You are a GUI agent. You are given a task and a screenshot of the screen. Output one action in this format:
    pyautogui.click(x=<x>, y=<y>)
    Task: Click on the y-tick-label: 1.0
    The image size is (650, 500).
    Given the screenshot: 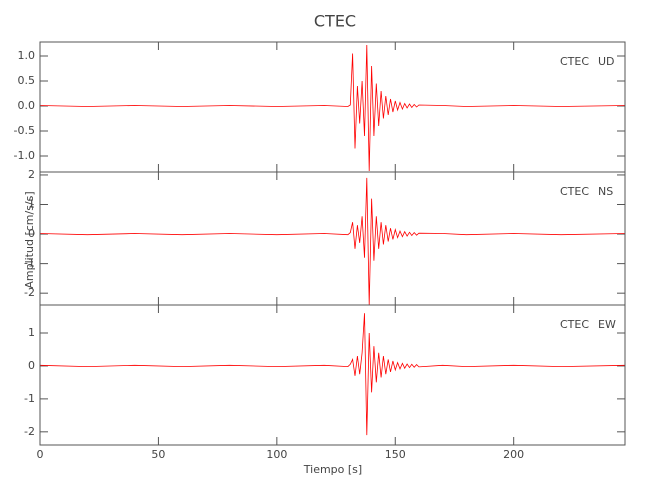 What is the action you would take?
    pyautogui.click(x=27, y=55)
    